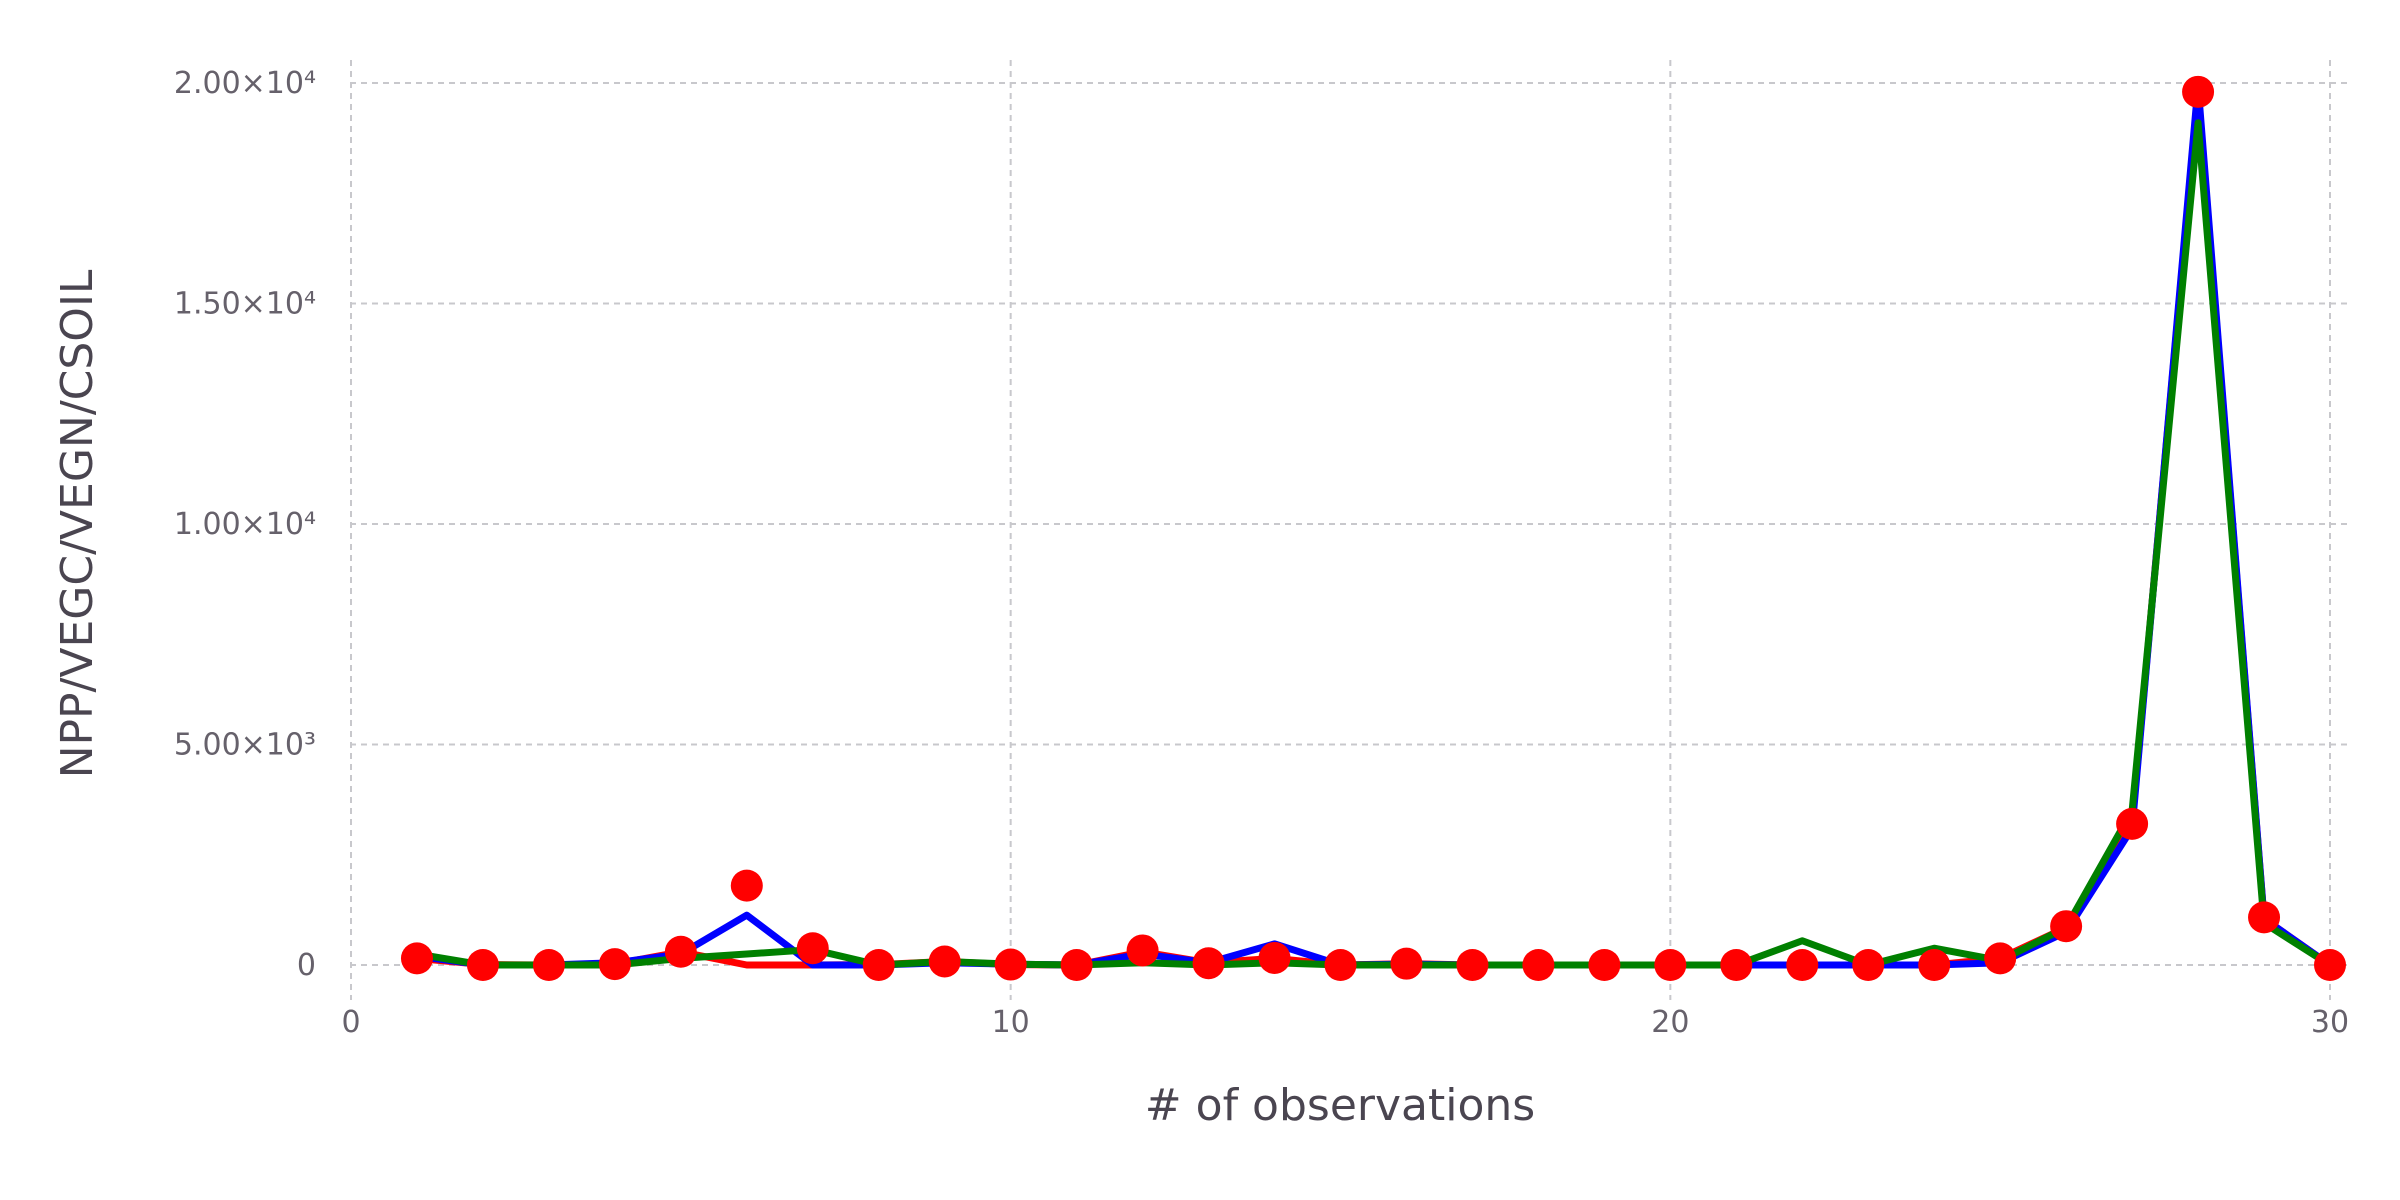 The image size is (2400, 1200). I want to click on x-axis-label: # of observations, so click(1340, 1105).